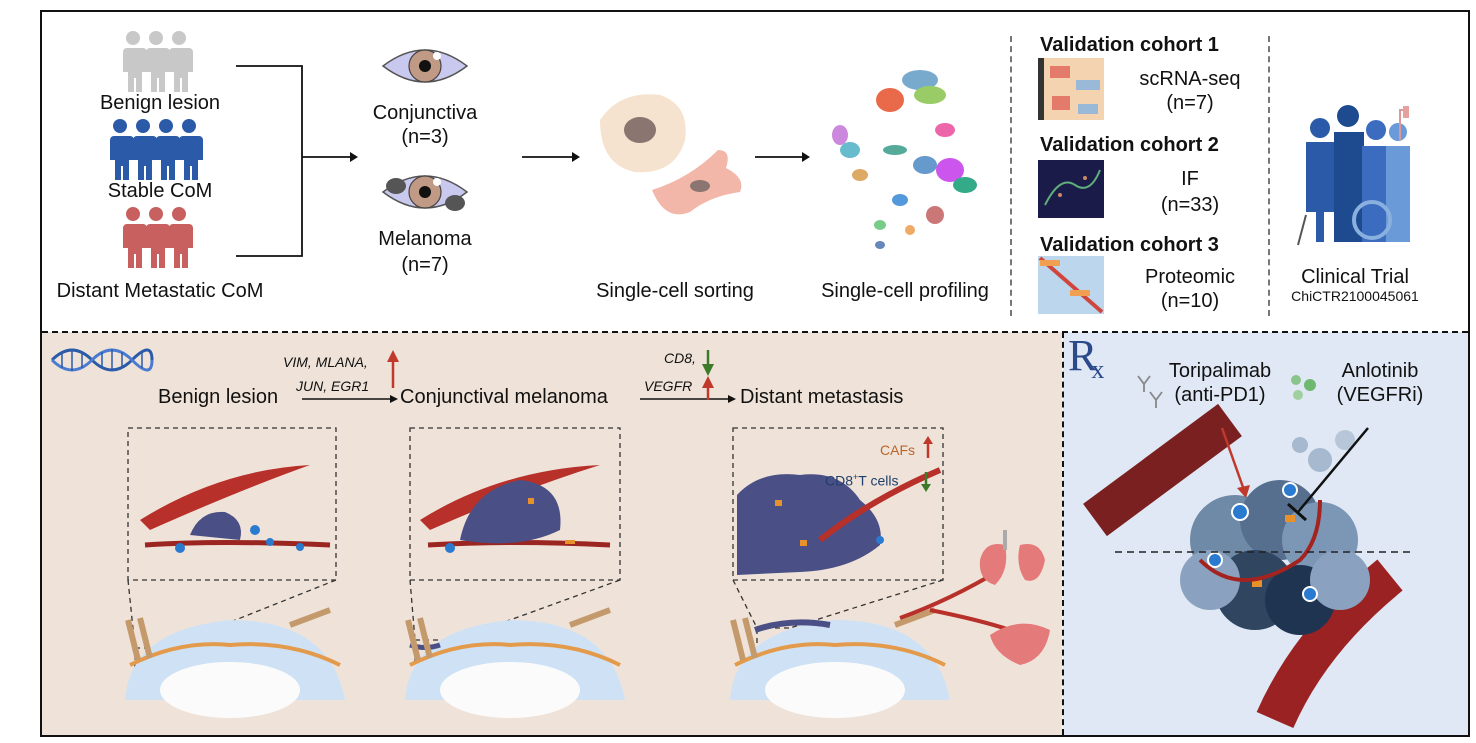 Image resolution: width=1476 pixels, height=743 pixels. Describe the element at coordinates (1098, 369) in the screenshot. I see `rx-x: x` at that location.